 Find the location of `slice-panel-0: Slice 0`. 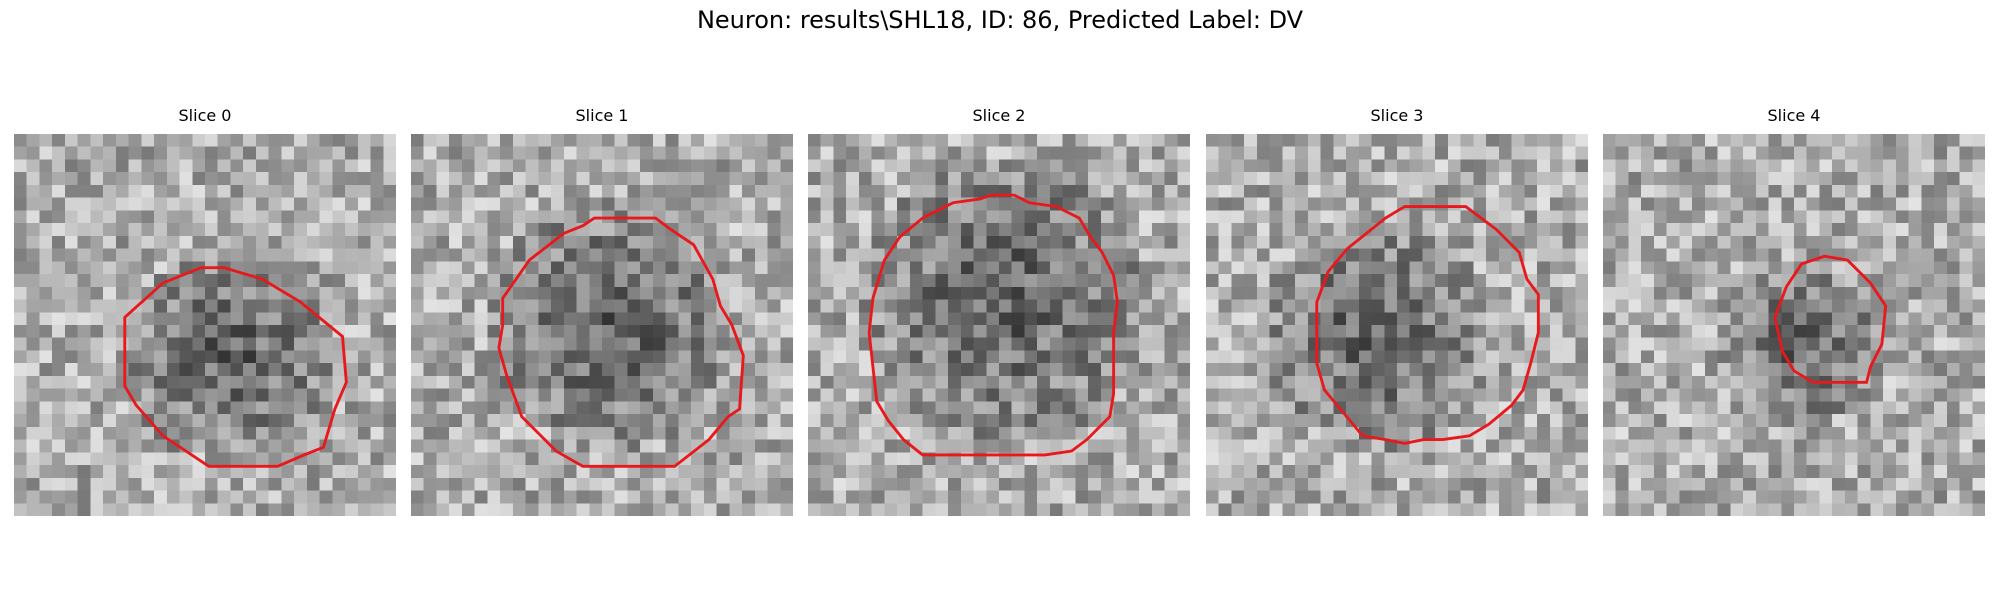

slice-panel-0: Slice 0 is located at coordinates (205, 311).